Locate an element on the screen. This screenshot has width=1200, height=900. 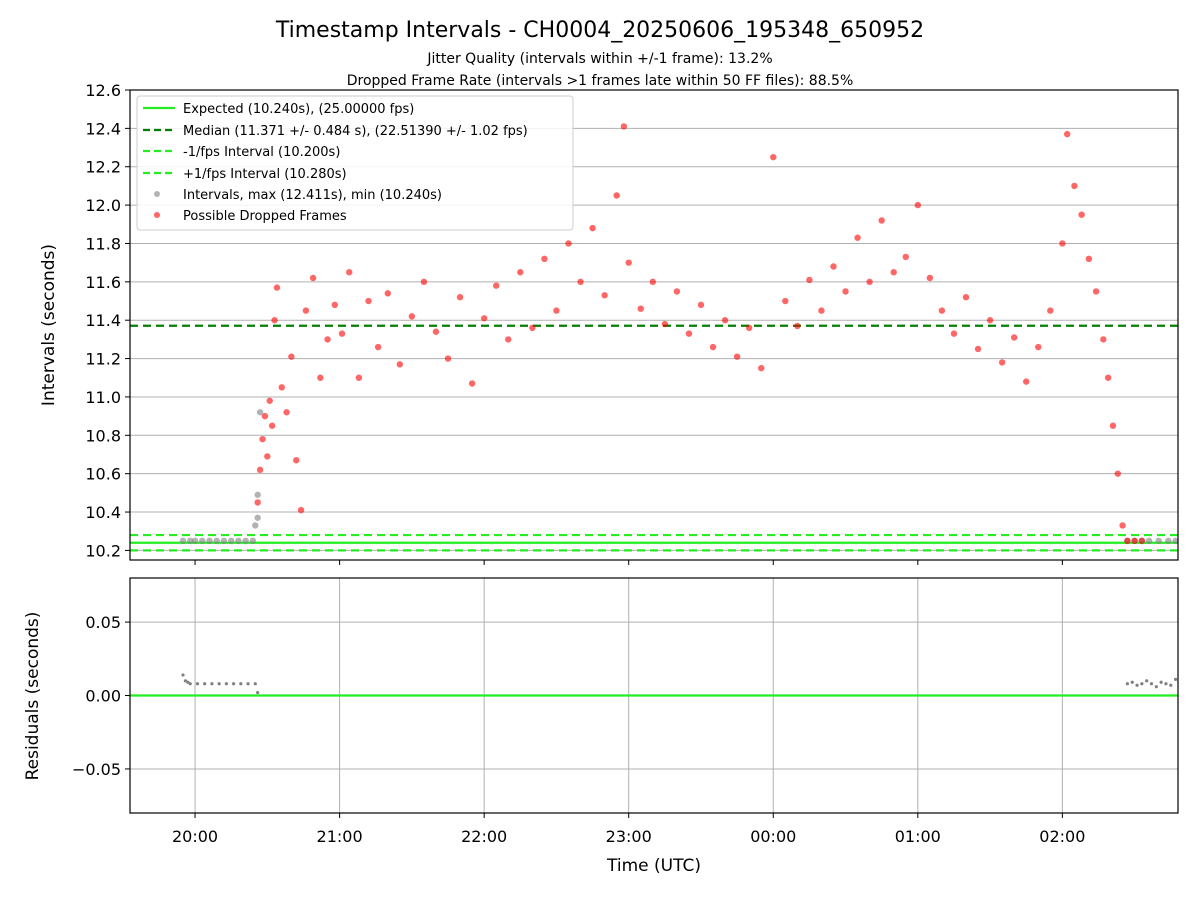
x-tick-label: 20:00 is located at coordinates (195, 836).